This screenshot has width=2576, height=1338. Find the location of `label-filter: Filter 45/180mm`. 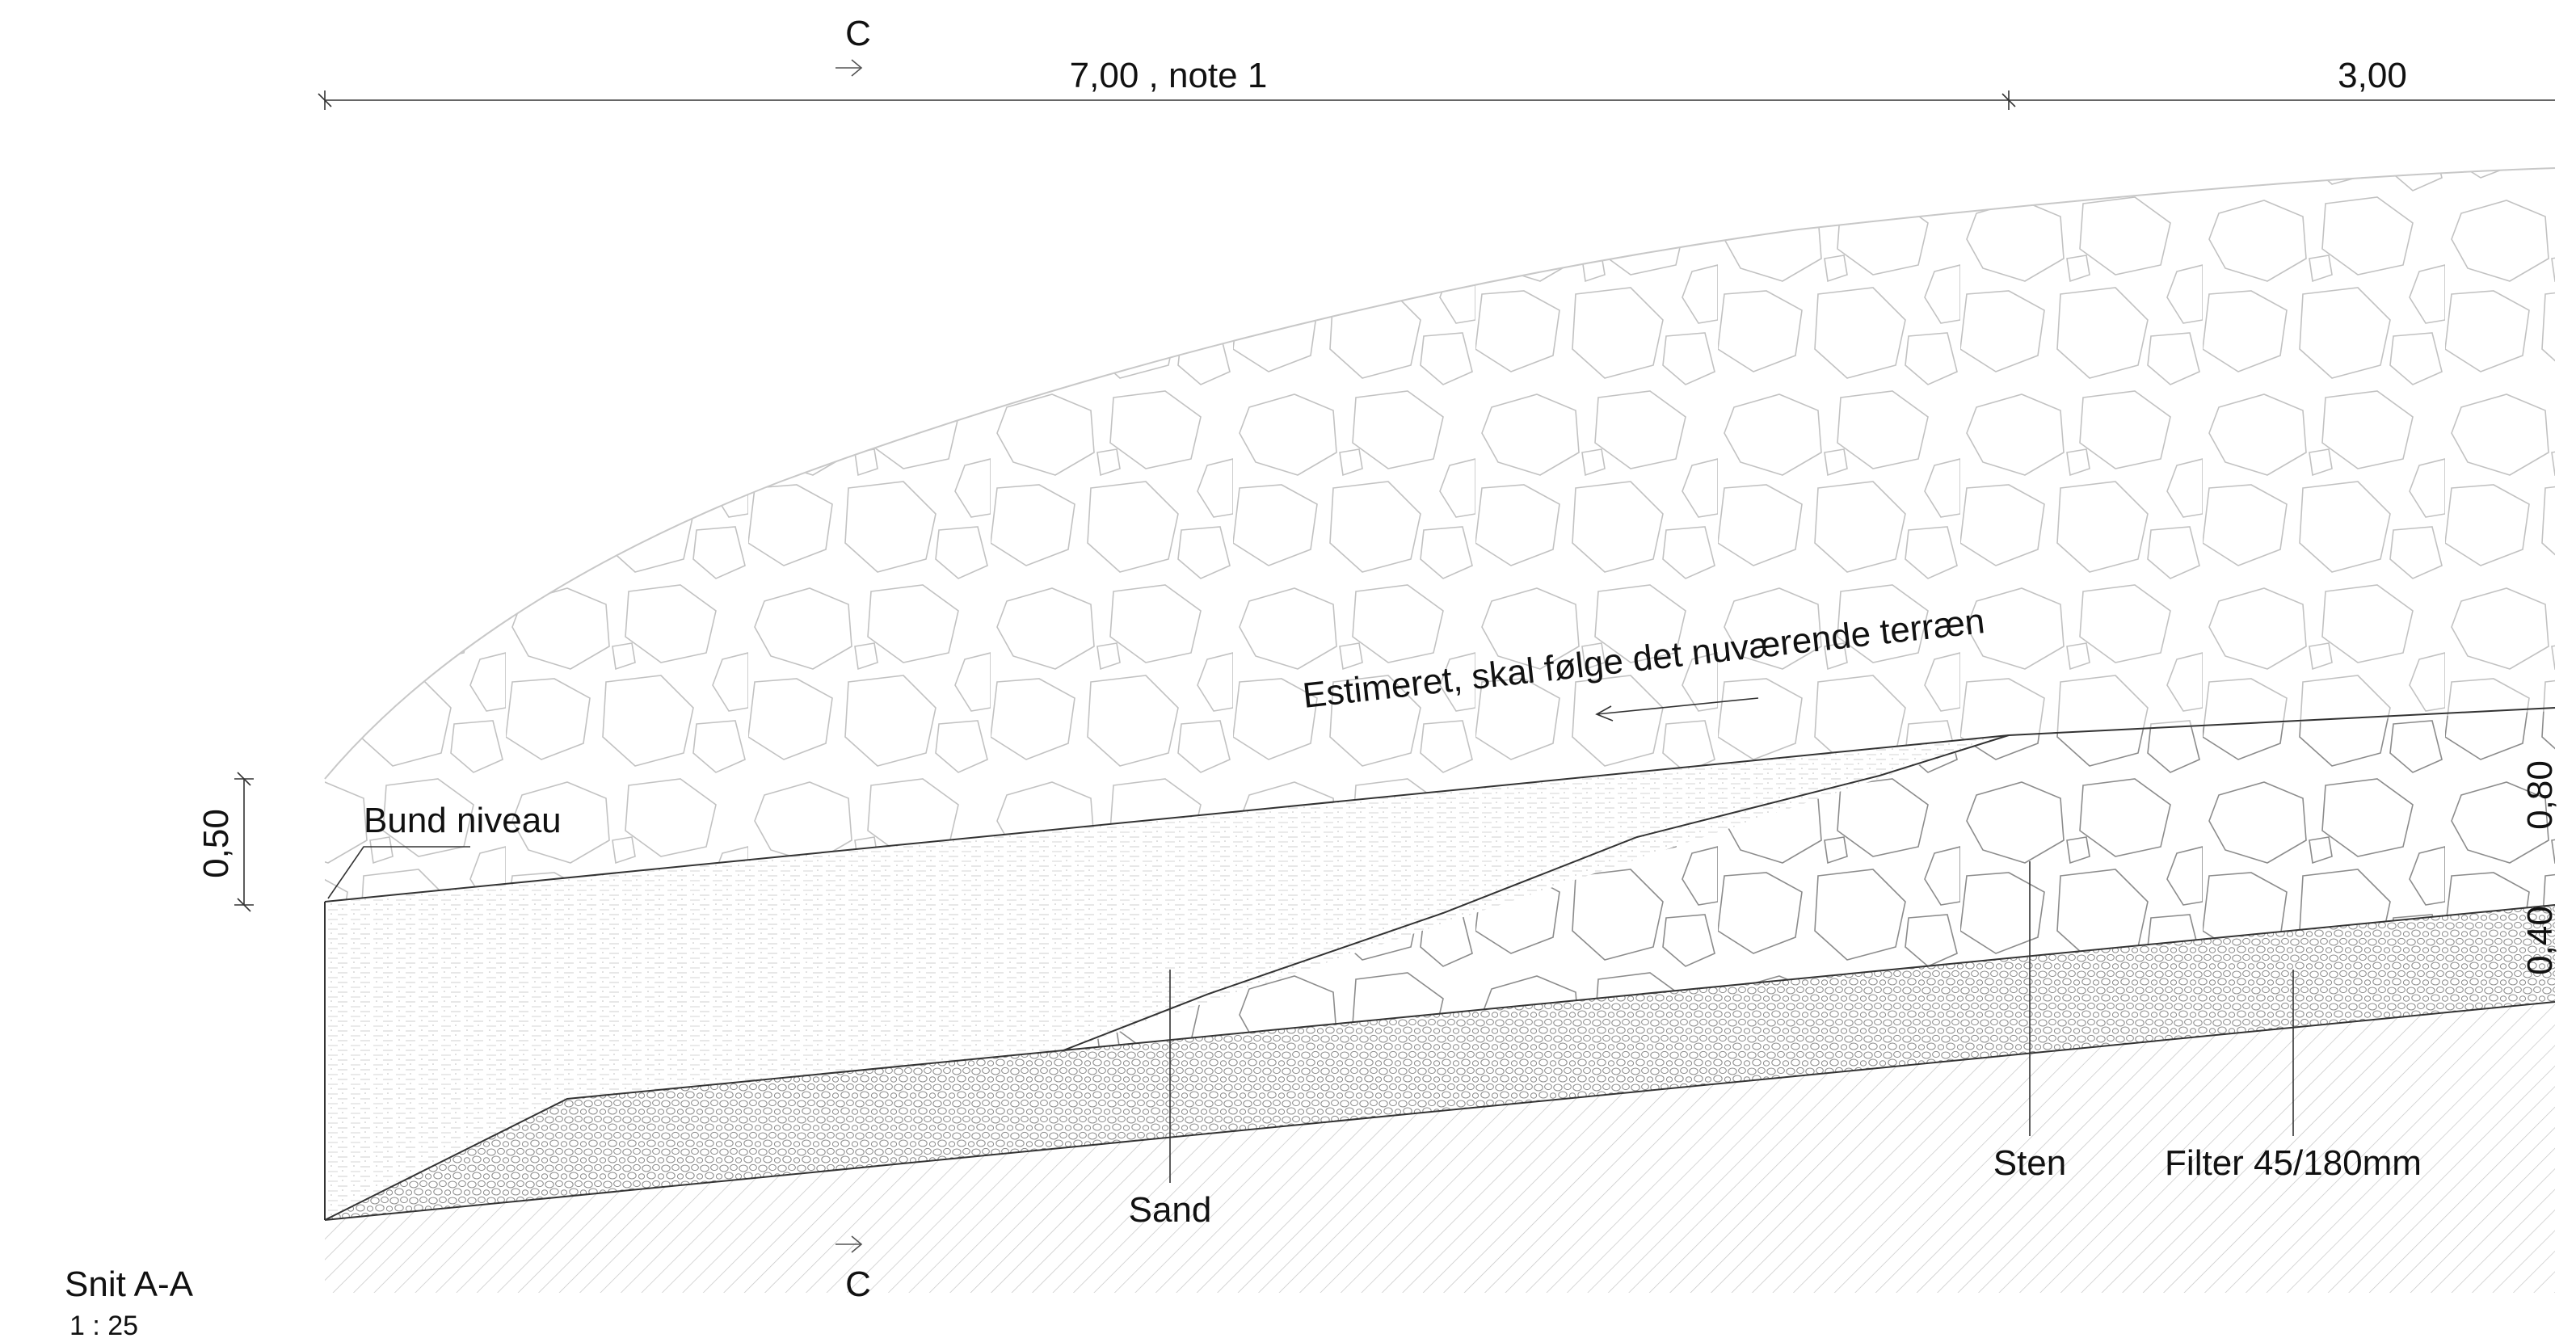

label-filter: Filter 45/180mm is located at coordinates (2293, 1163).